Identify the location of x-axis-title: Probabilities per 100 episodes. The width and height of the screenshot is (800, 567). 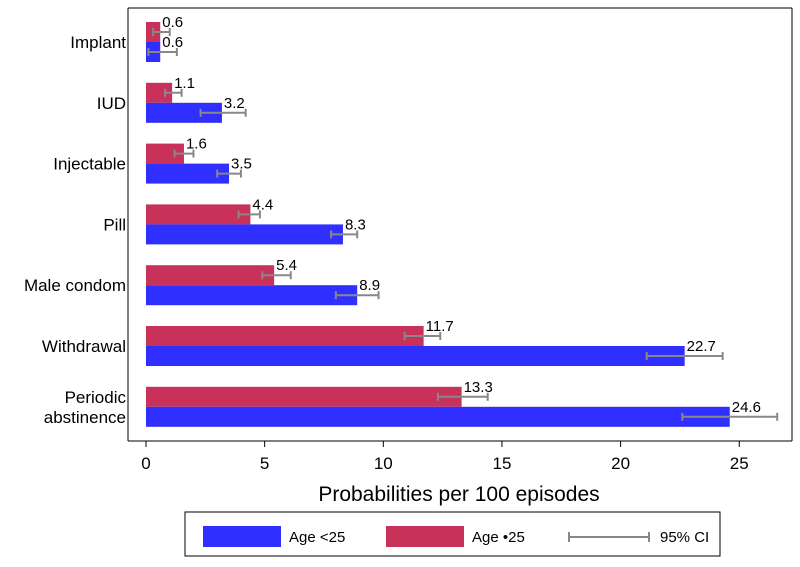
(458, 494).